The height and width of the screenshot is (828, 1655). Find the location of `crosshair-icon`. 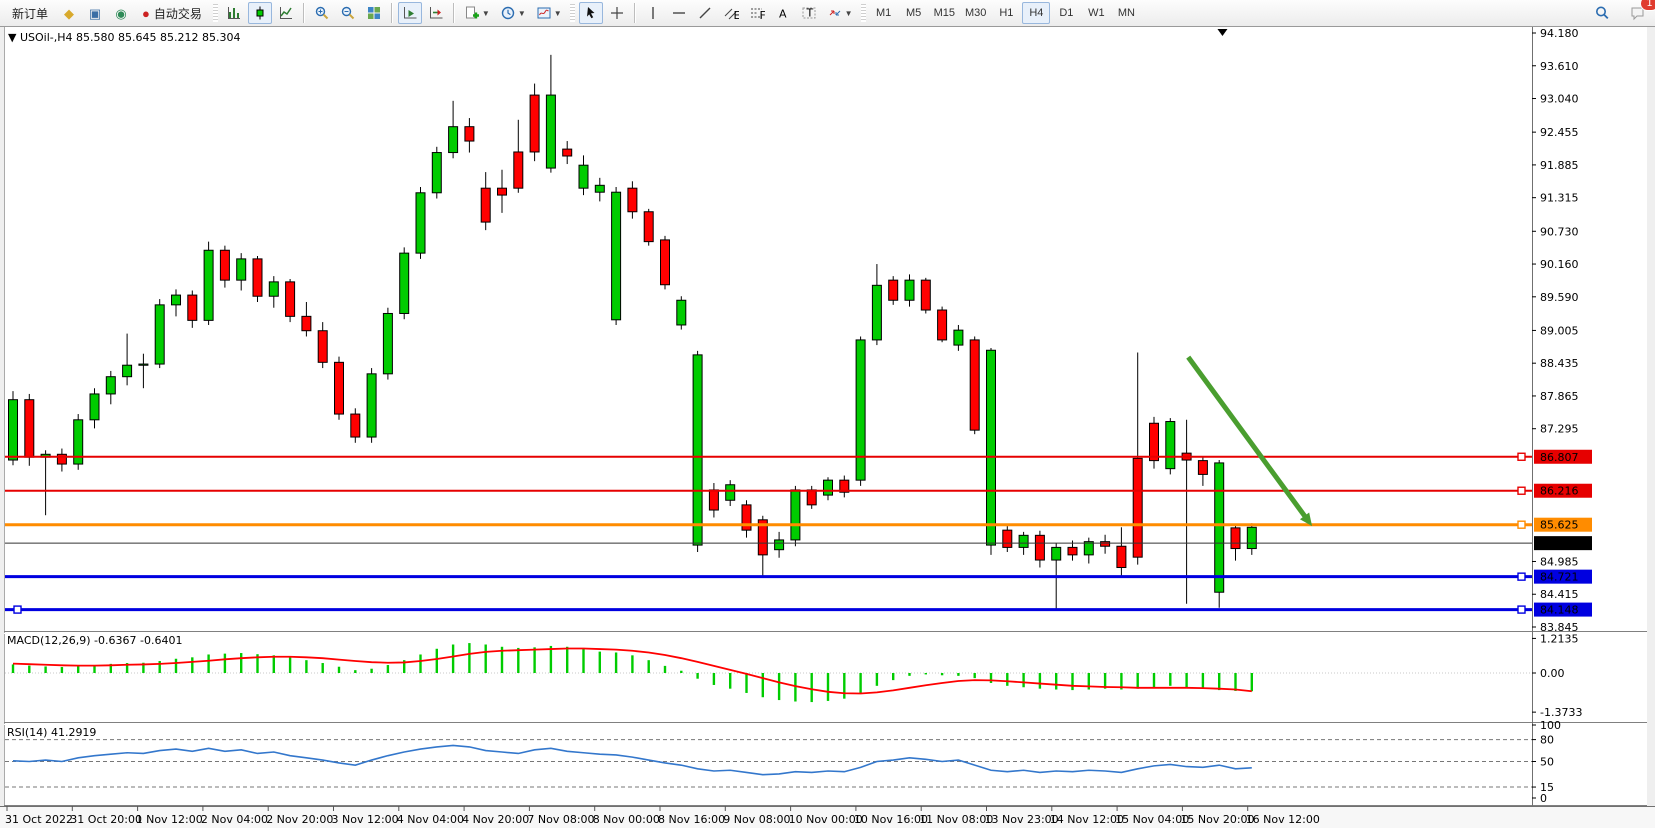

crosshair-icon is located at coordinates (617, 13).